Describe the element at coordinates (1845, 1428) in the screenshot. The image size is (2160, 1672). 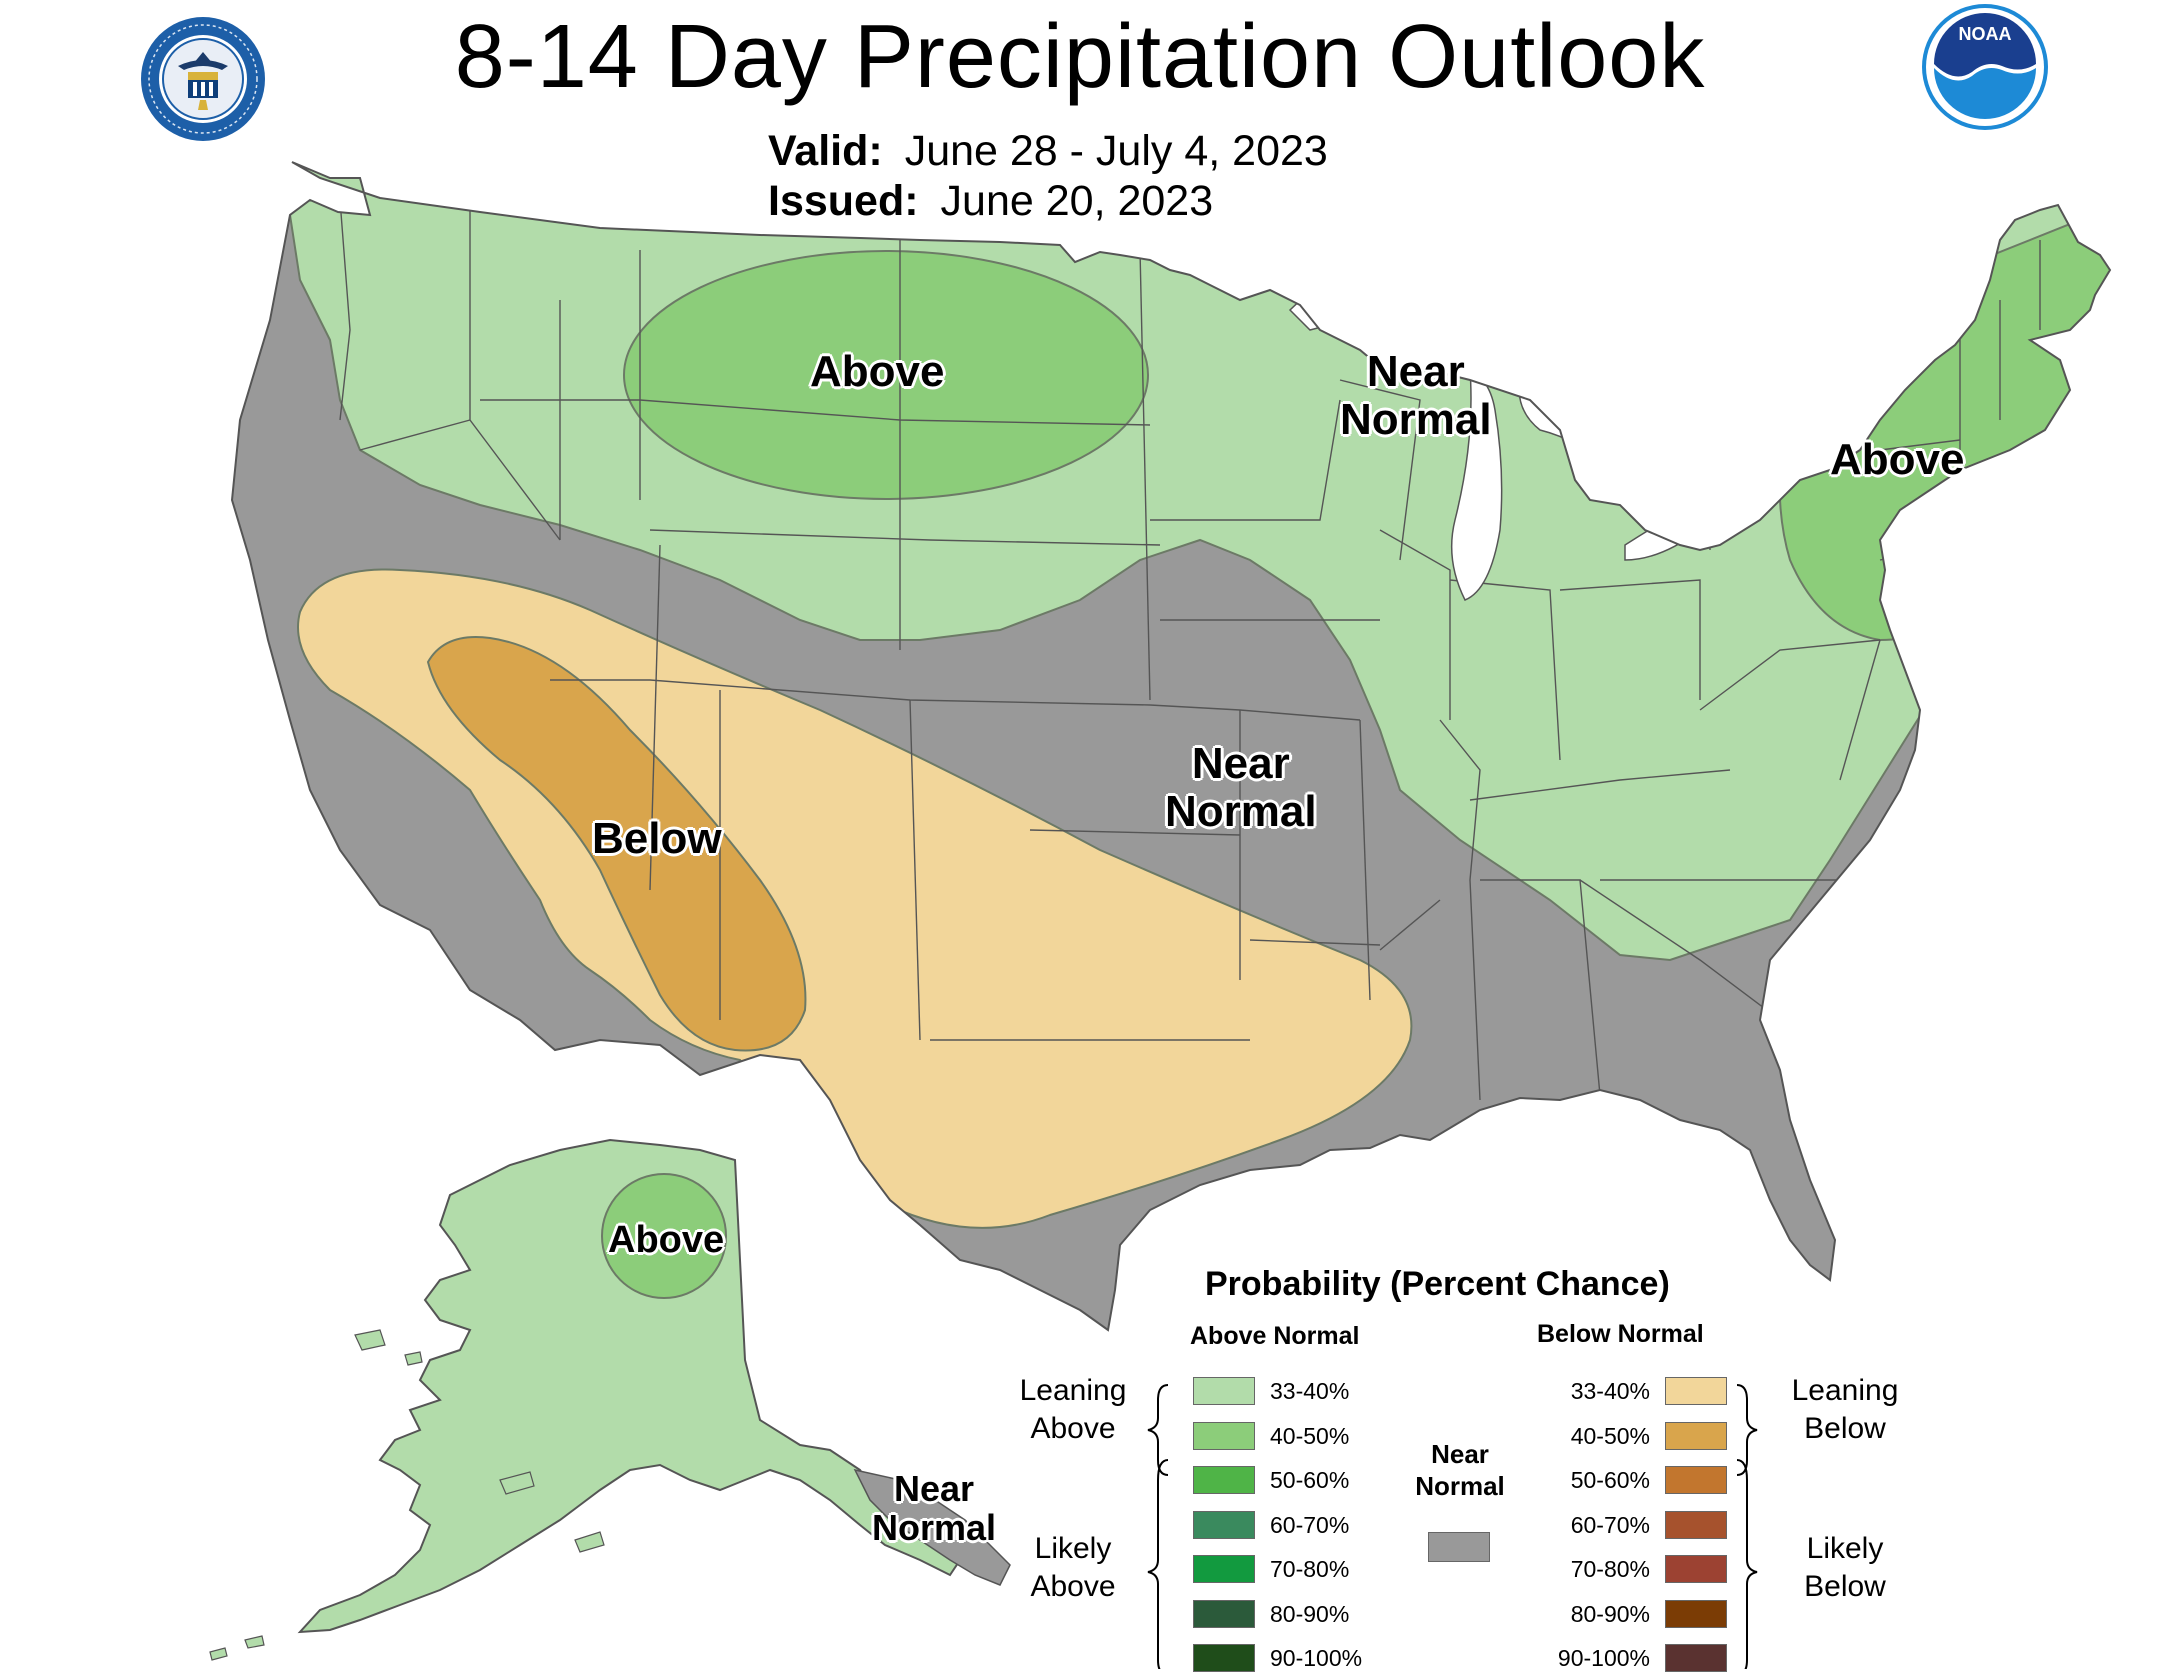
I see `legend-leaning-below-line2: Below` at that location.